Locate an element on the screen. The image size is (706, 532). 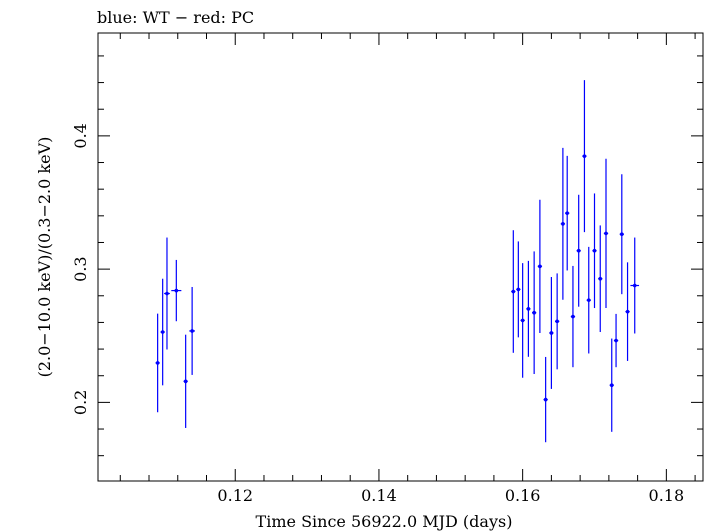
y-tick-label: 0.2 is located at coordinates (80, 402).